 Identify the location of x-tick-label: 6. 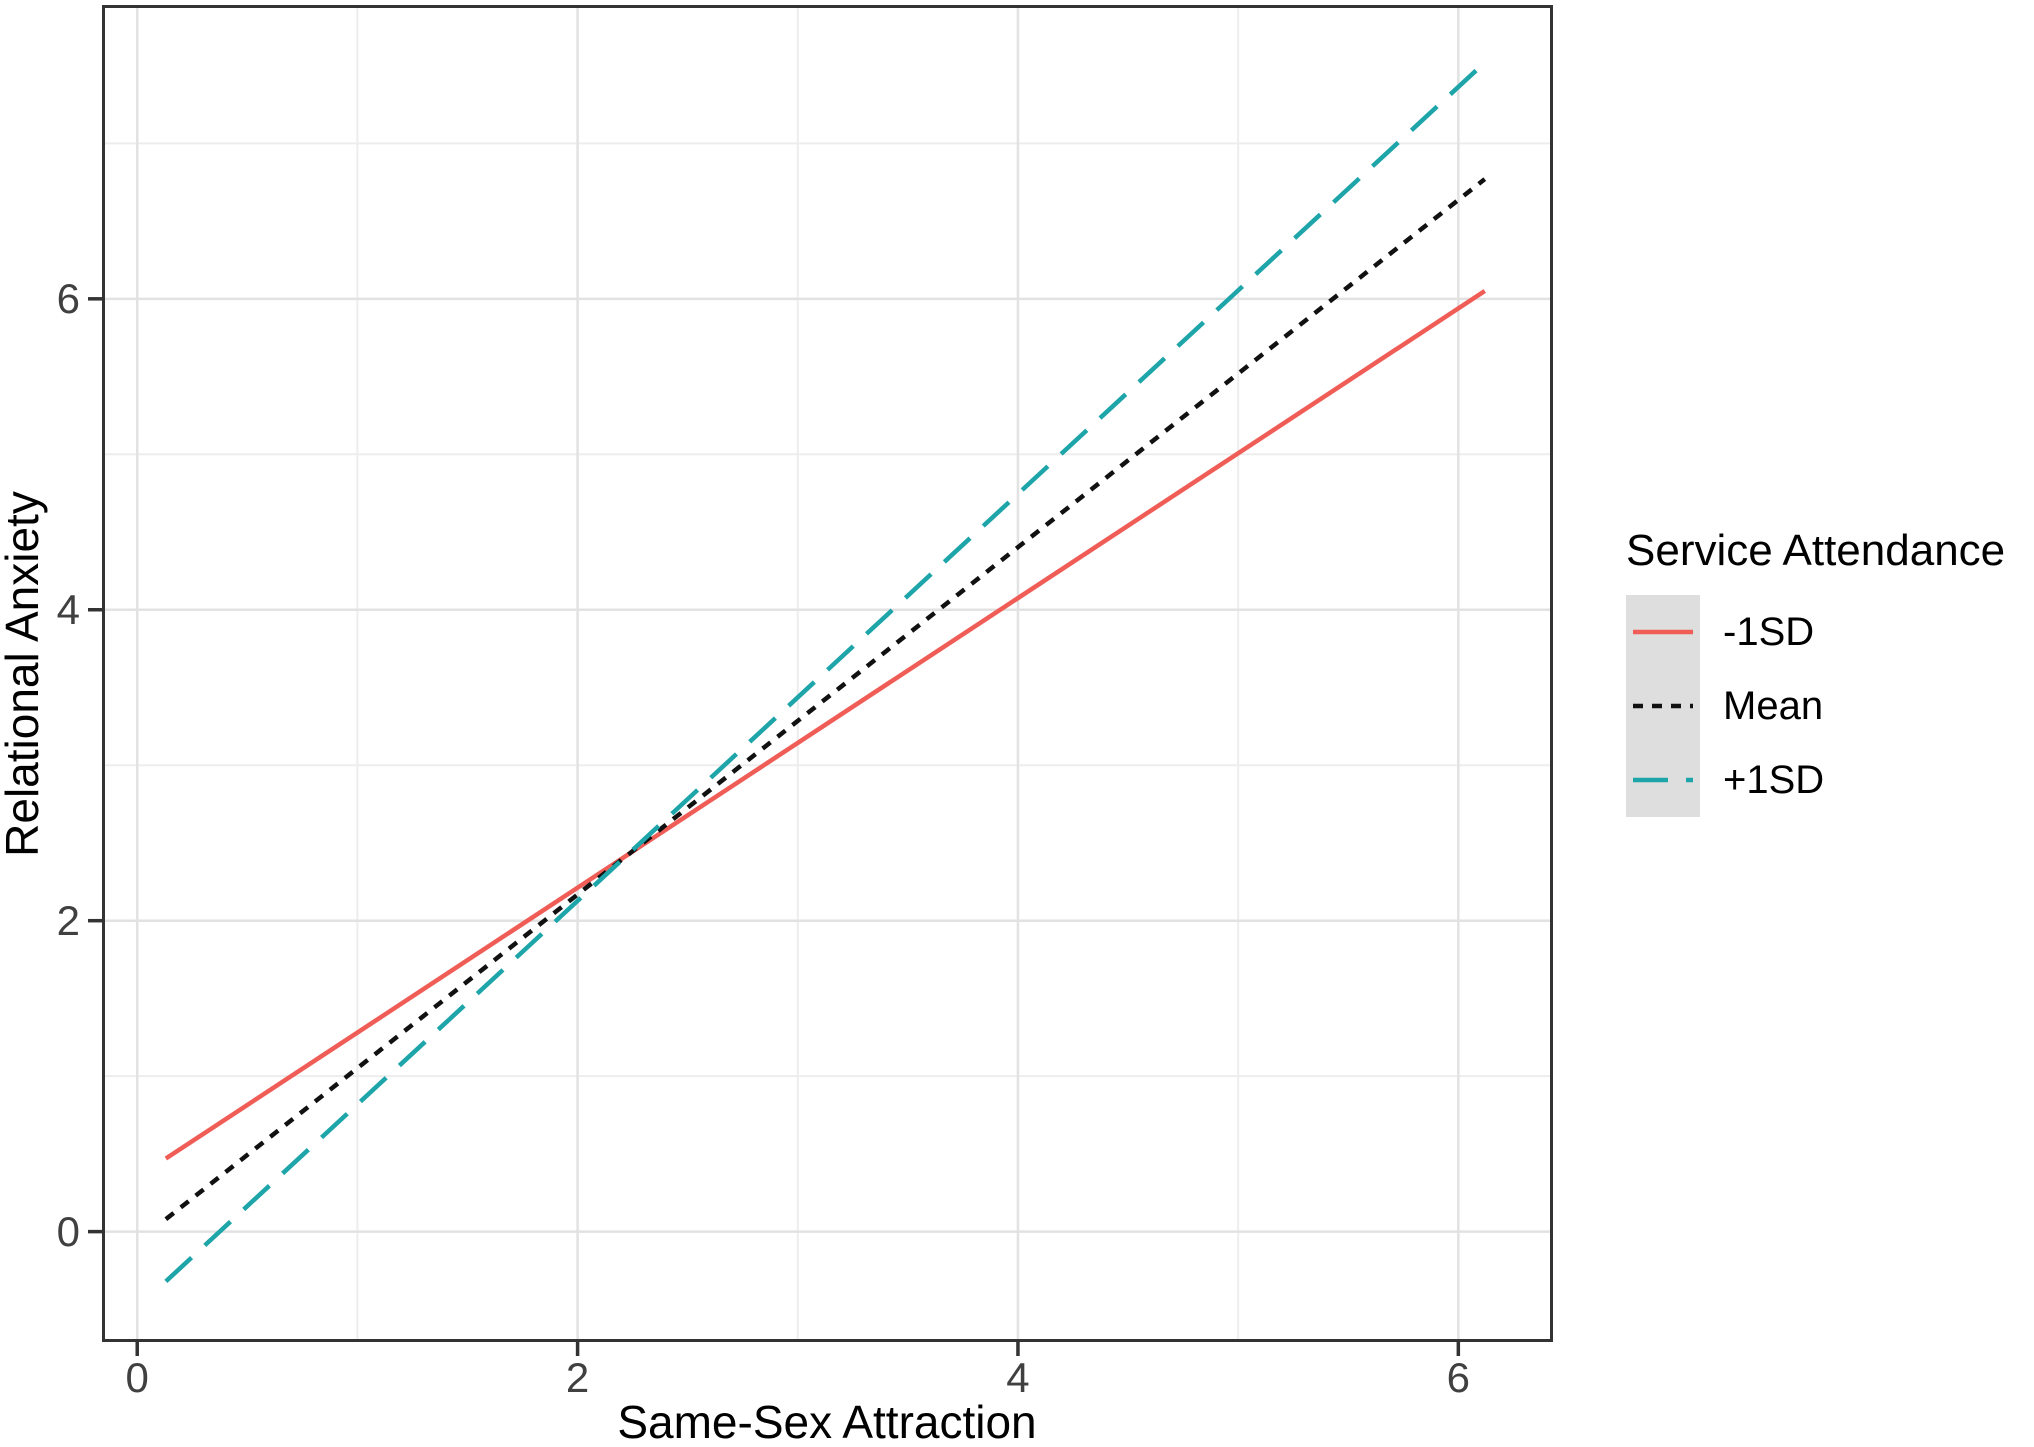
(1458, 1377).